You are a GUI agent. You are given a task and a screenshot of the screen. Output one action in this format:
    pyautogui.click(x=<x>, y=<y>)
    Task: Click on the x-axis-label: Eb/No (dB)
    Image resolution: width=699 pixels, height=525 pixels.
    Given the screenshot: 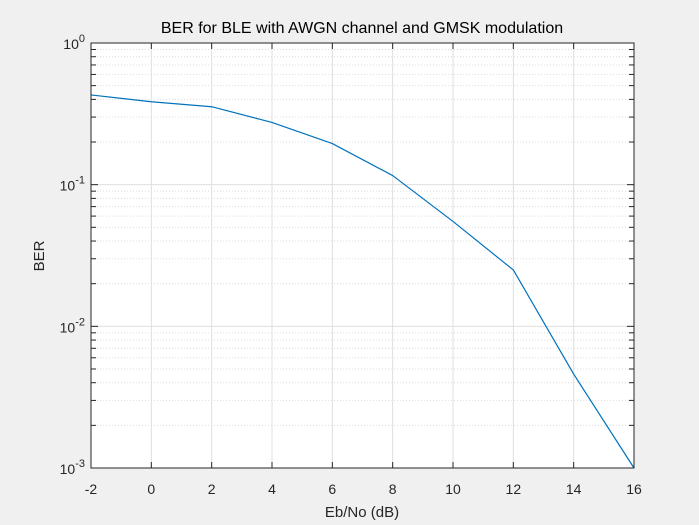 What is the action you would take?
    pyautogui.click(x=362, y=512)
    